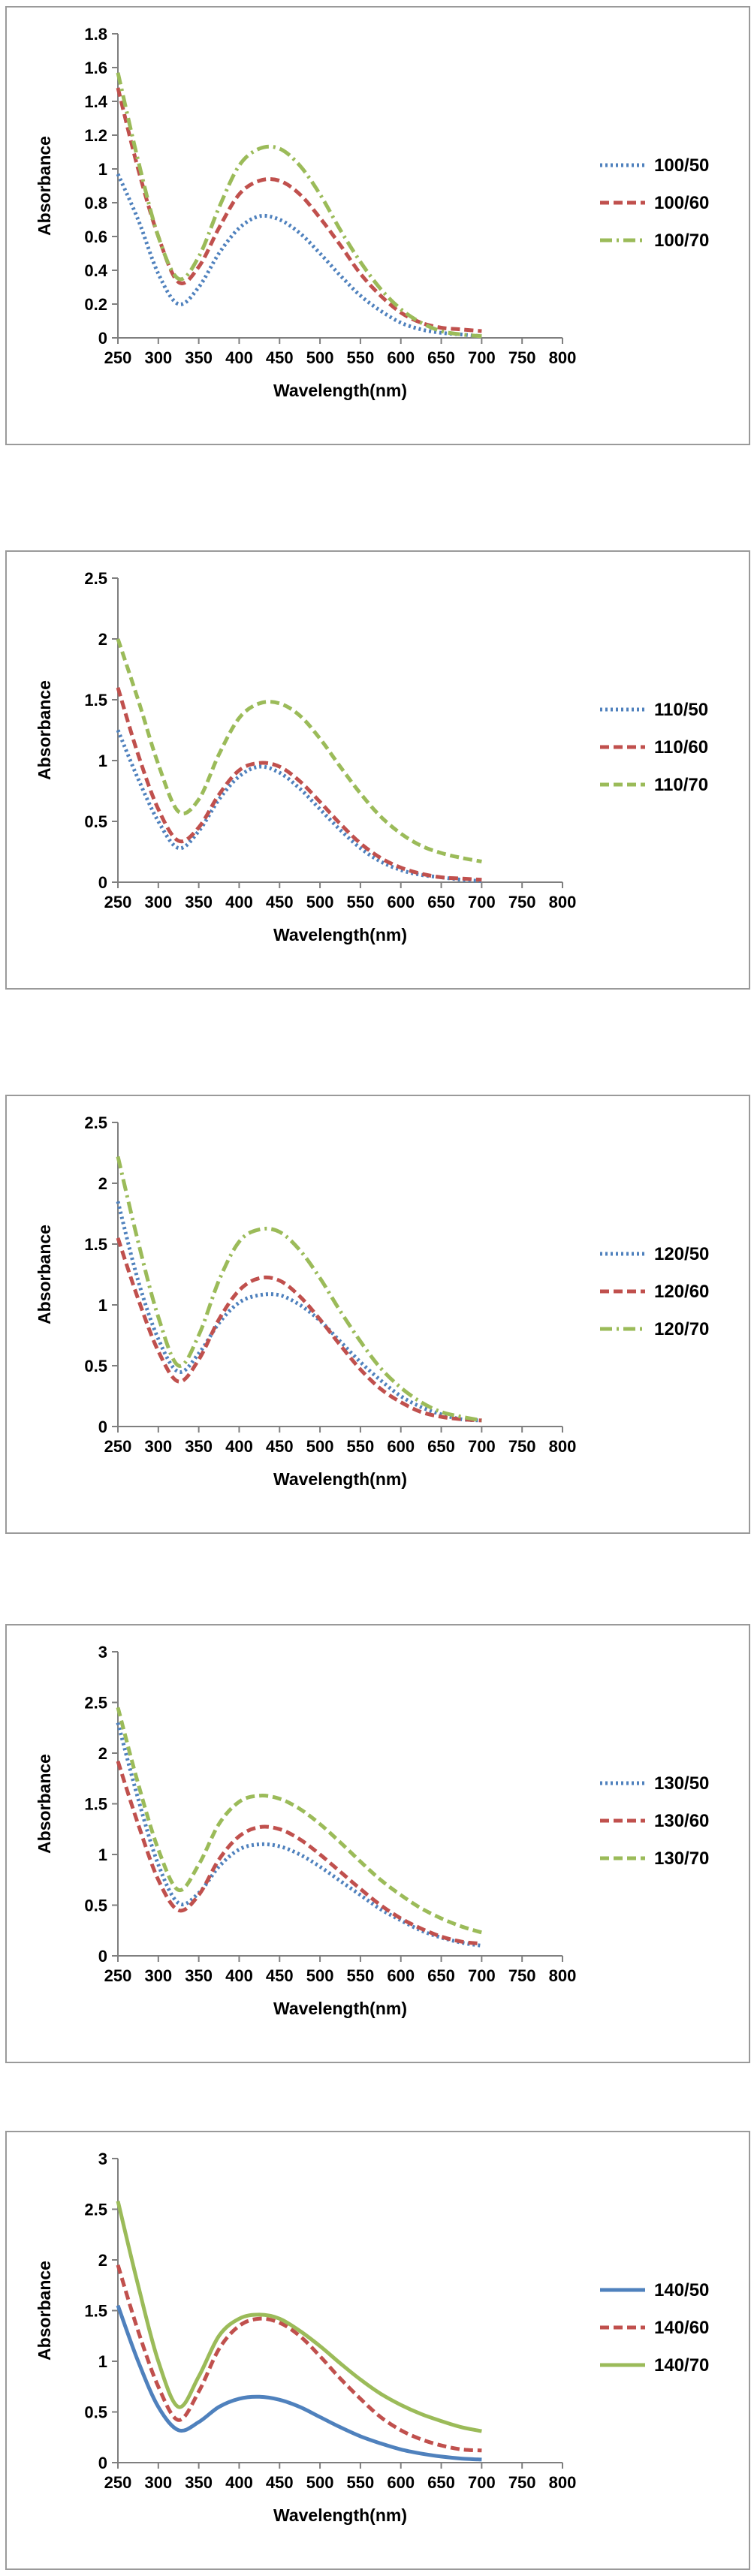 This screenshot has width=751, height=2576. What do you see at coordinates (681, 710) in the screenshot?
I see `legend-label: 110/50` at bounding box center [681, 710].